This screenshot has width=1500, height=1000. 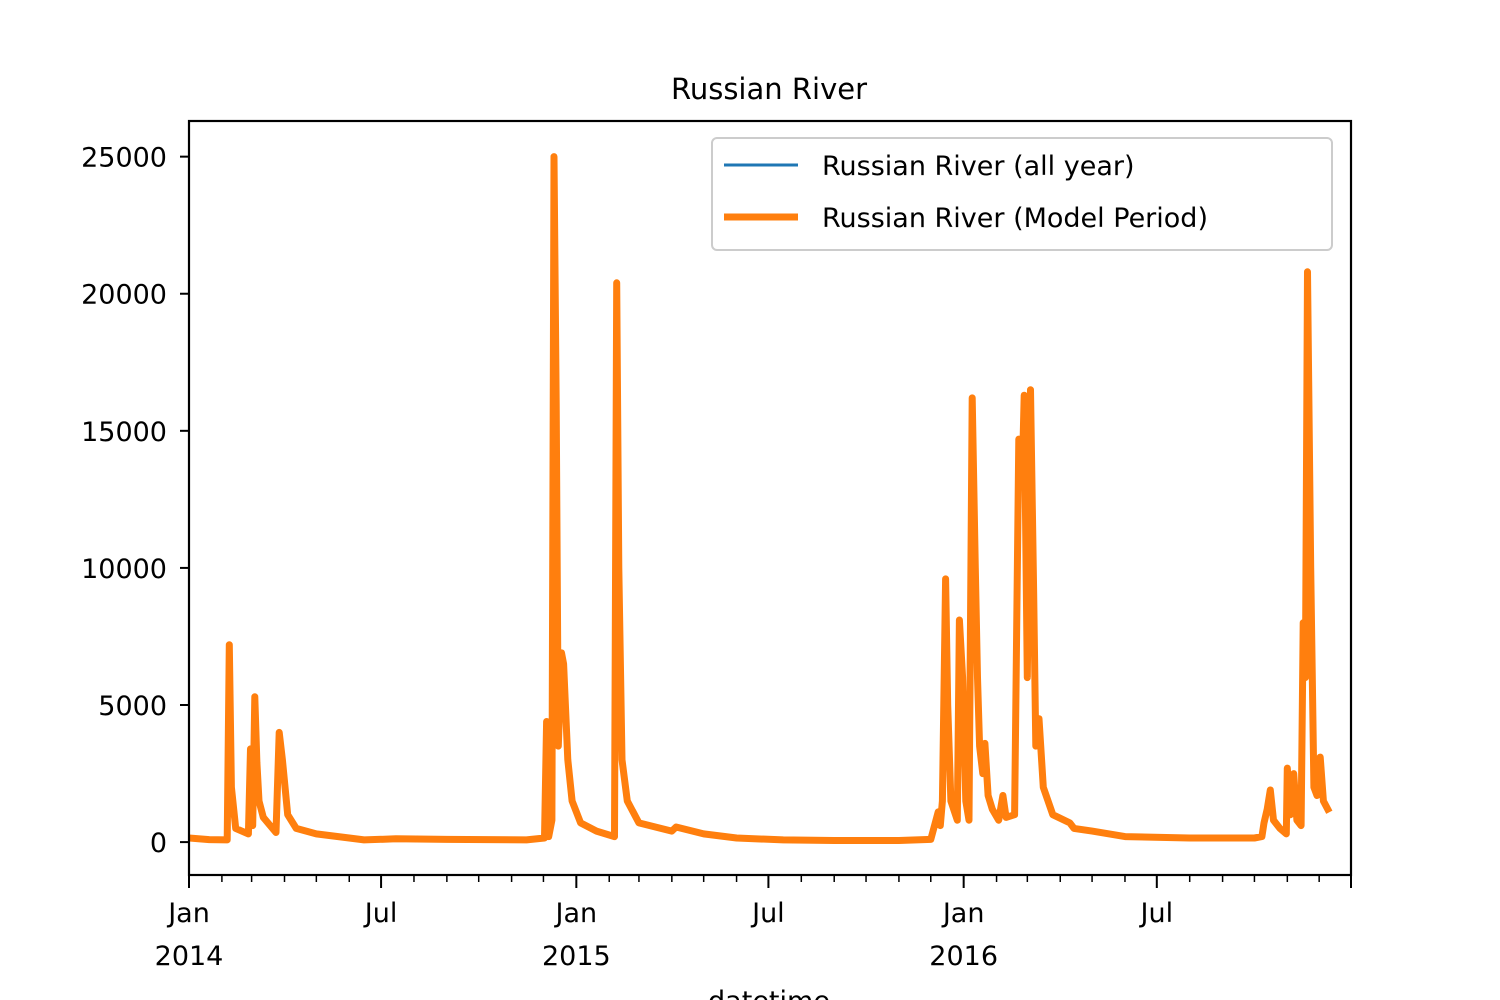 What do you see at coordinates (124, 295) in the screenshot?
I see `y-tick-label: 20000` at bounding box center [124, 295].